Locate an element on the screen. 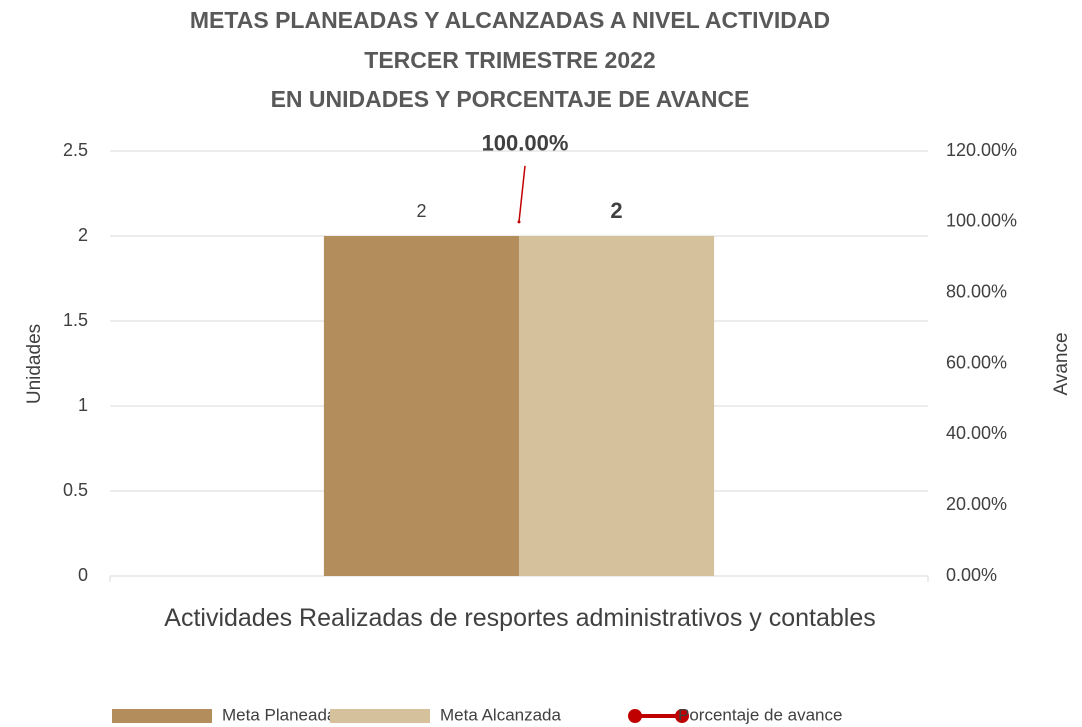 This screenshot has height=727, width=1082. y-axis-title: Unidades is located at coordinates (34, 364).